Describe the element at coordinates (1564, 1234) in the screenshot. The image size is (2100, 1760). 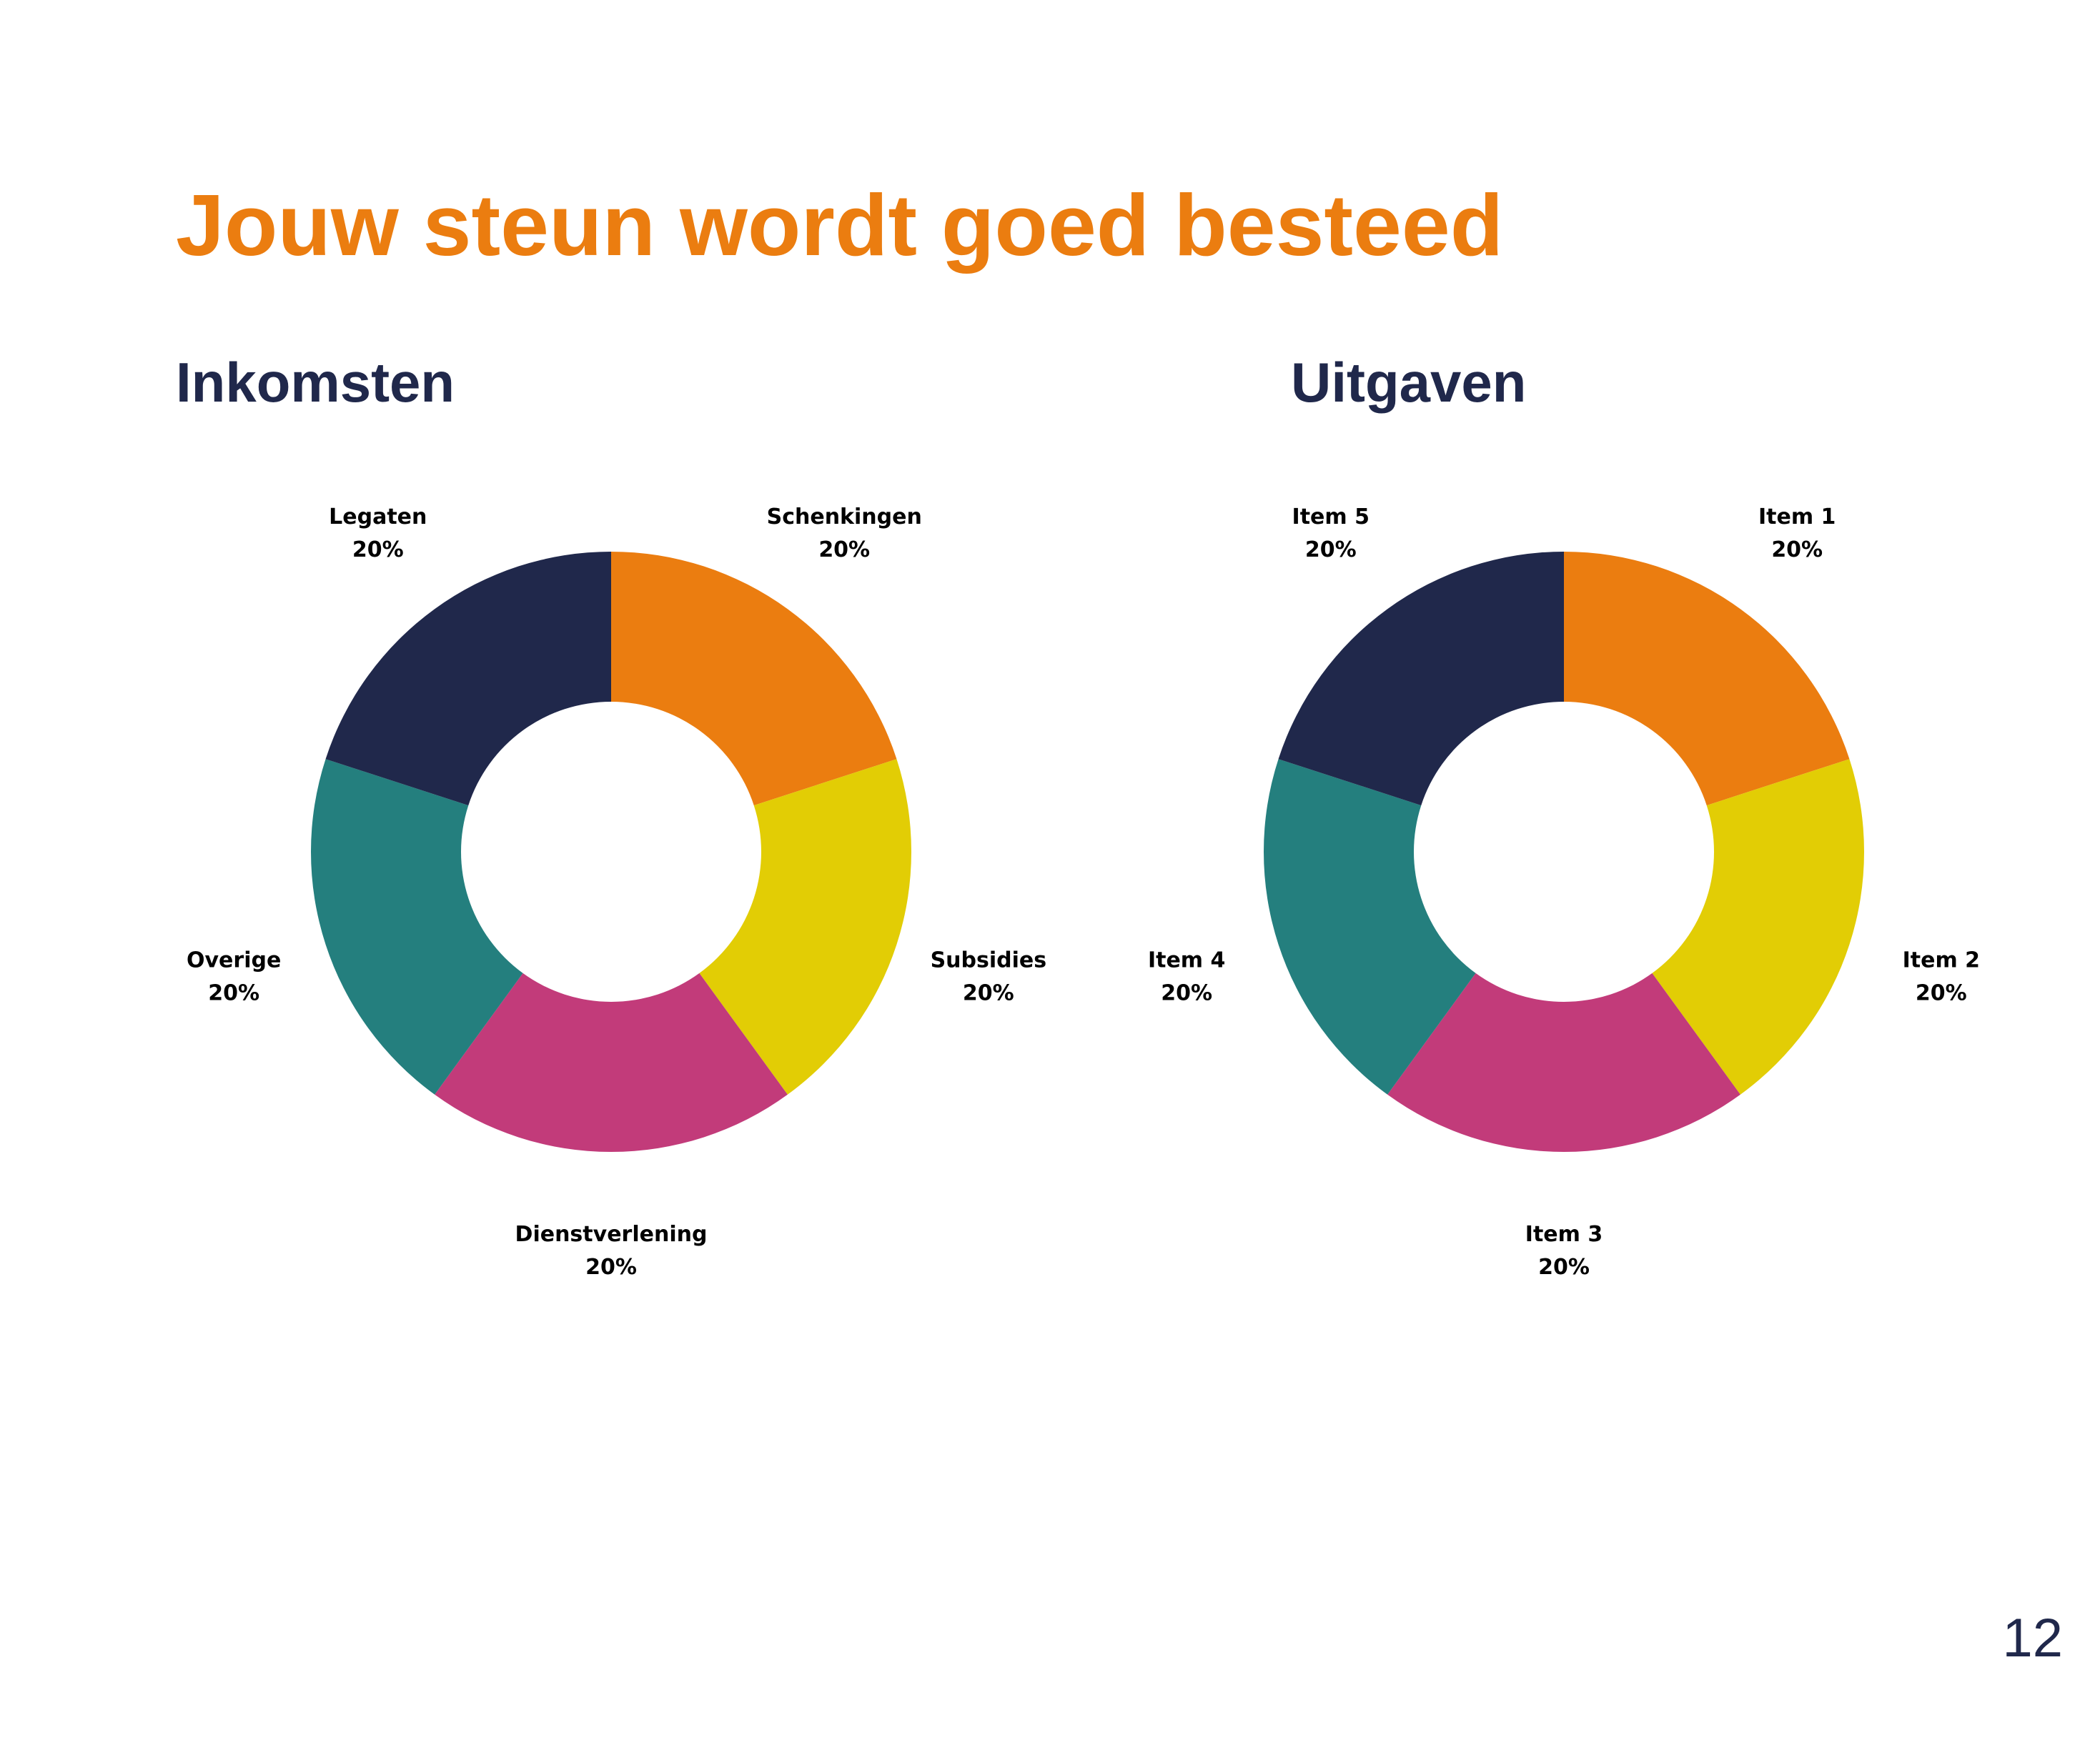
I see `category-label: Item 3` at that location.